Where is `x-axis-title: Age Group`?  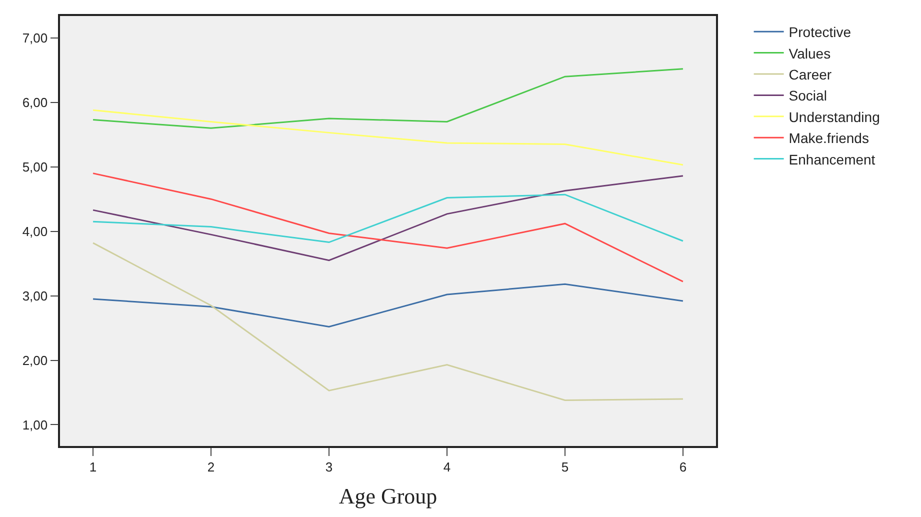
x-axis-title: Age Group is located at coordinates (388, 496).